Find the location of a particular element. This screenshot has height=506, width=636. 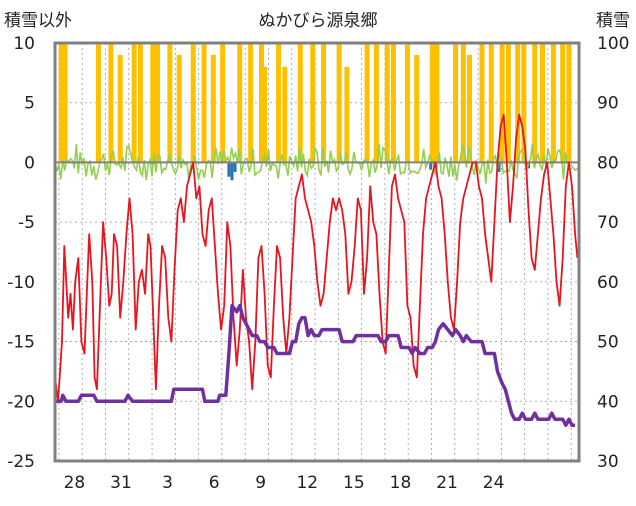

left-axis-label: 積雪以外 is located at coordinates (38, 20).